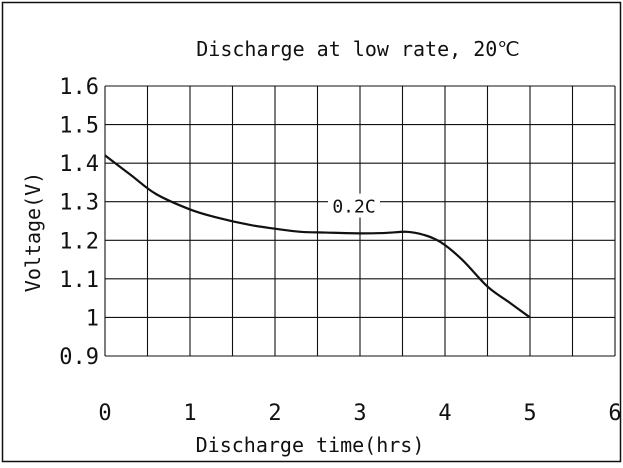  I want to click on x-tick-label: 2, so click(274, 413).